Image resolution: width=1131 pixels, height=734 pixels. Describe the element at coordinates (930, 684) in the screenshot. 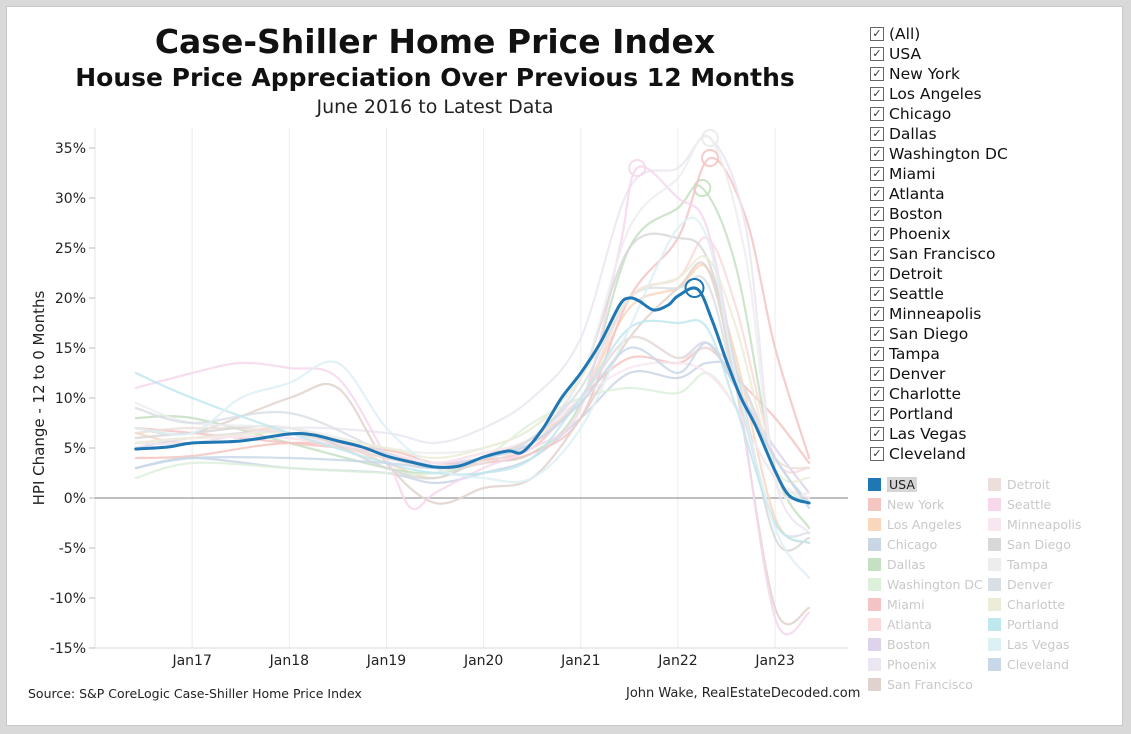

I see `legend-label: San Francisco` at that location.